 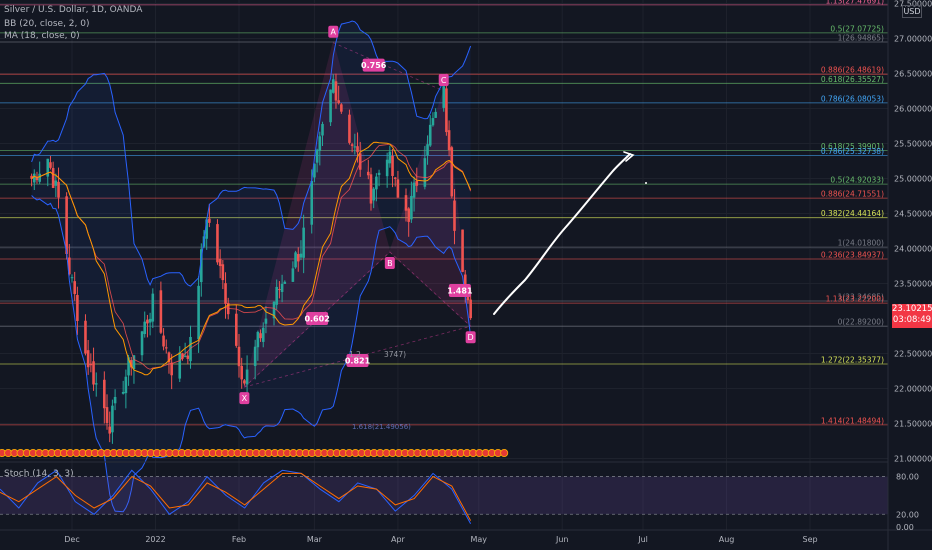 I want to click on fib-label: 0.618(25.39901), so click(x=852, y=146).